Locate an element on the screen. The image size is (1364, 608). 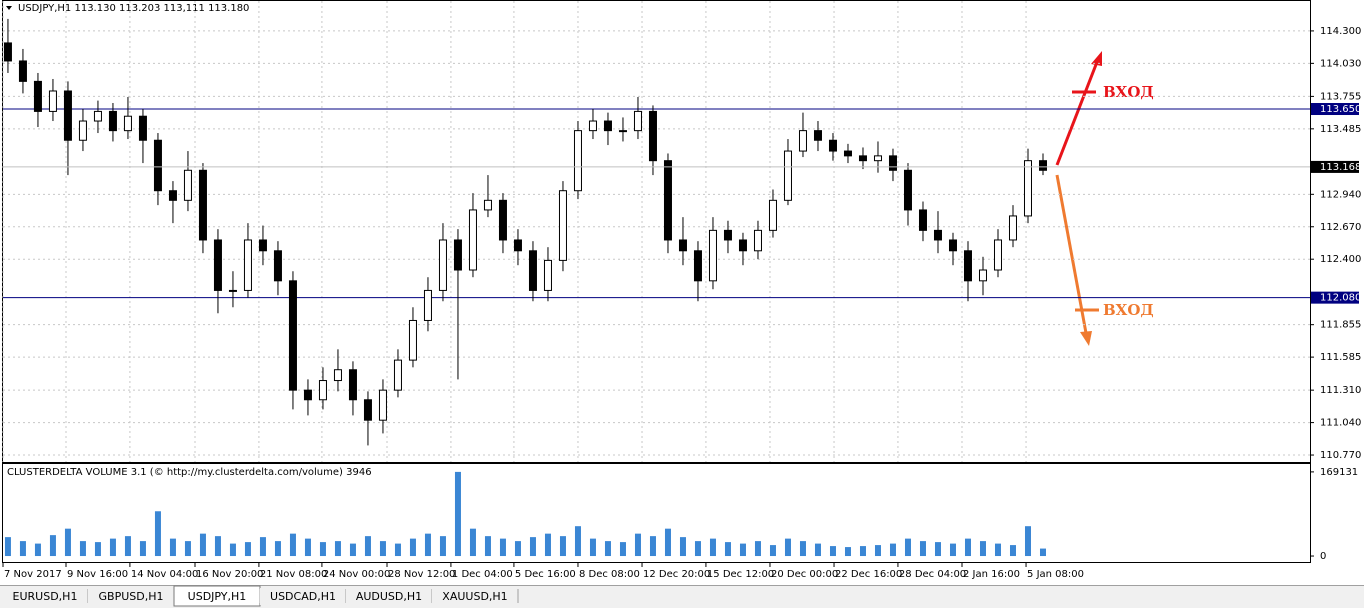
y-tick-label: 110.770 is located at coordinates (1340, 455).